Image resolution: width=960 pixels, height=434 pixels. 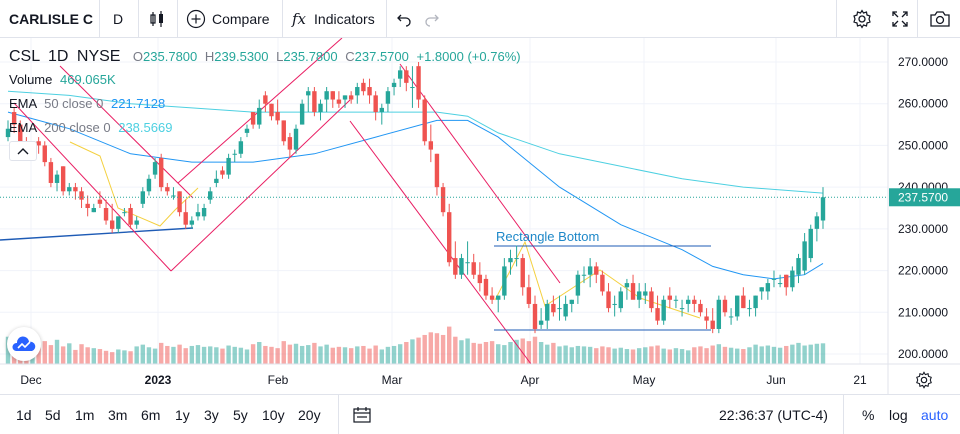 What do you see at coordinates (118, 414) in the screenshot?
I see `range-button-3m: 3m` at bounding box center [118, 414].